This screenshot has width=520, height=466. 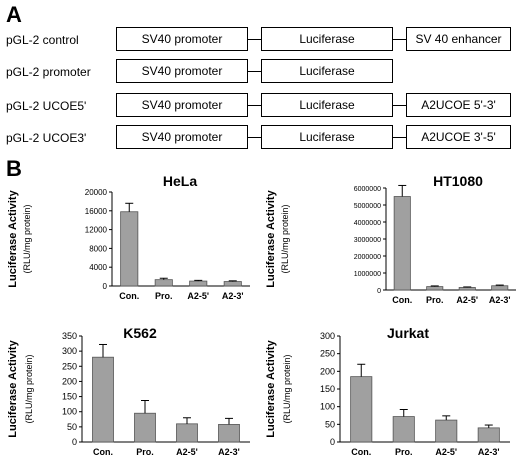 What do you see at coordinates (14, 14) in the screenshot?
I see `panel-a-letter: A` at bounding box center [14, 14].